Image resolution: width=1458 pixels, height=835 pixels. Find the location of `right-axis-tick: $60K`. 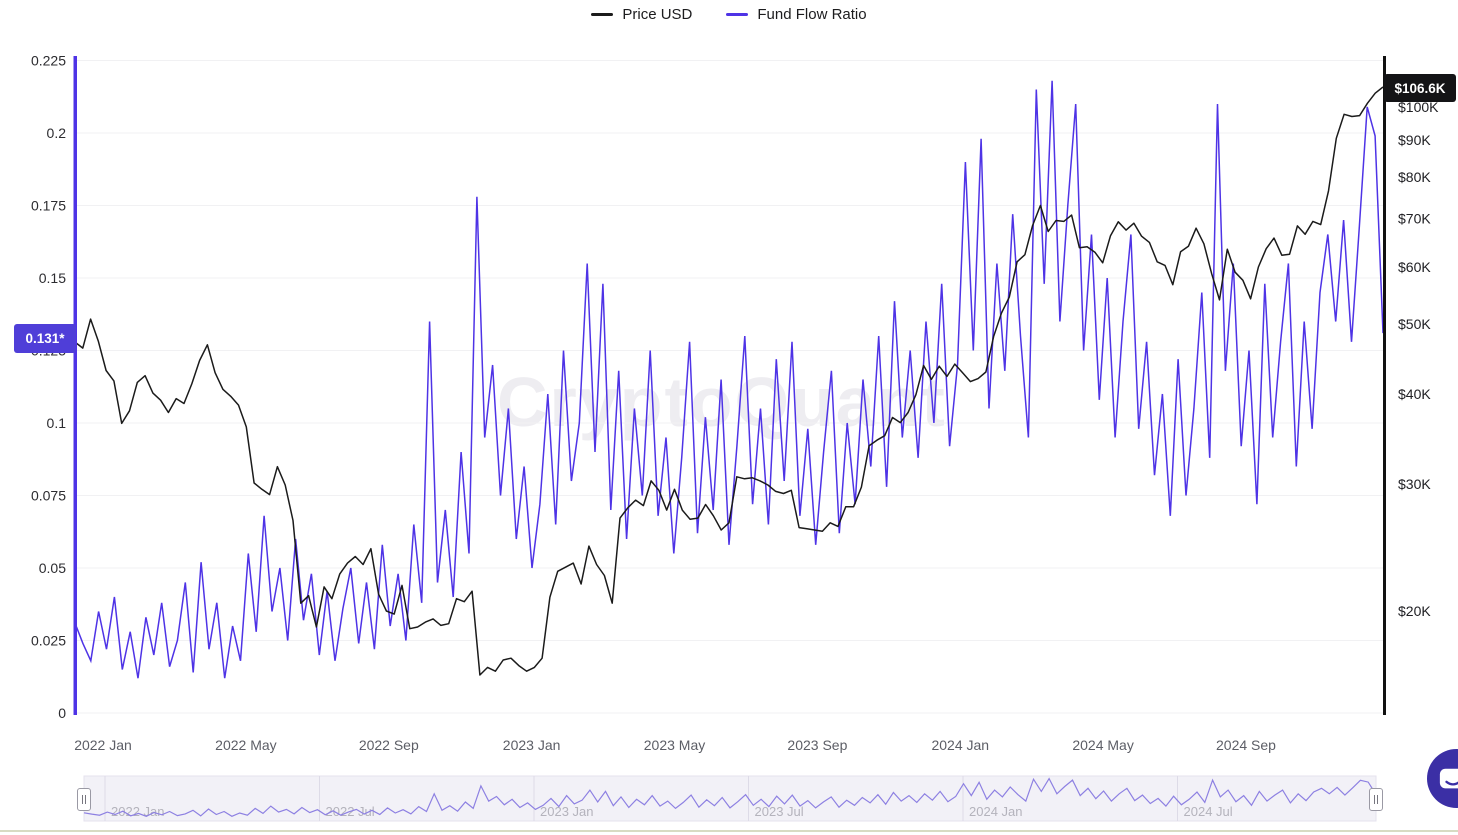

right-axis-tick: $60K is located at coordinates (1414, 267).